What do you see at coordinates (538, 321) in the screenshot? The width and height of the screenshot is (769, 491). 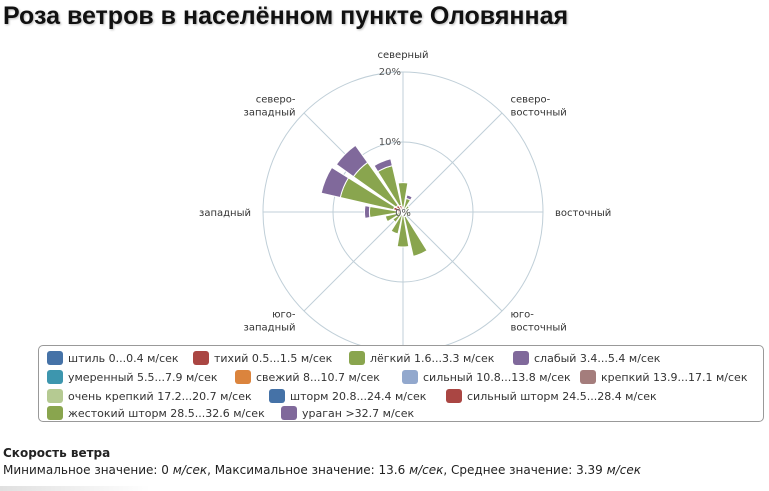 I see `direction-label: юго-восточный` at bounding box center [538, 321].